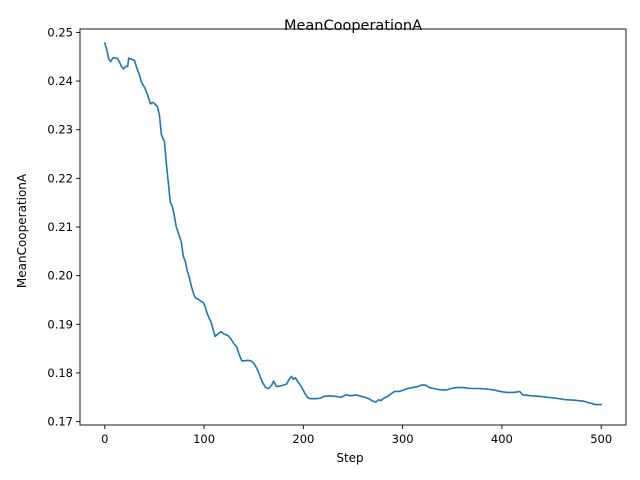 The image size is (640, 480). I want to click on y-tick-label: 0.23, so click(60, 130).